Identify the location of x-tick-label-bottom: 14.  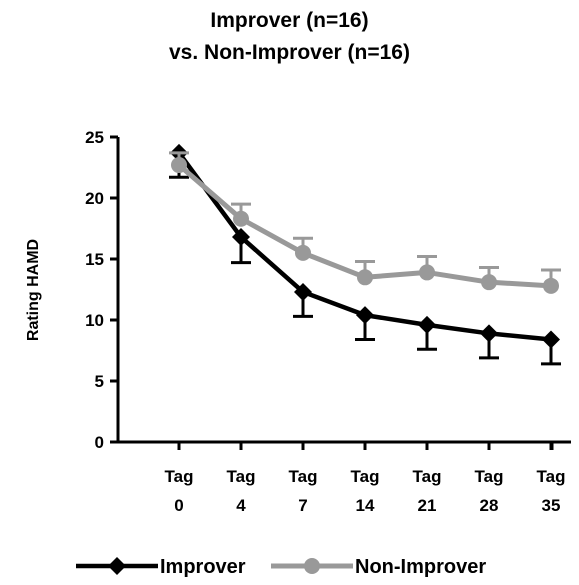
(365, 505).